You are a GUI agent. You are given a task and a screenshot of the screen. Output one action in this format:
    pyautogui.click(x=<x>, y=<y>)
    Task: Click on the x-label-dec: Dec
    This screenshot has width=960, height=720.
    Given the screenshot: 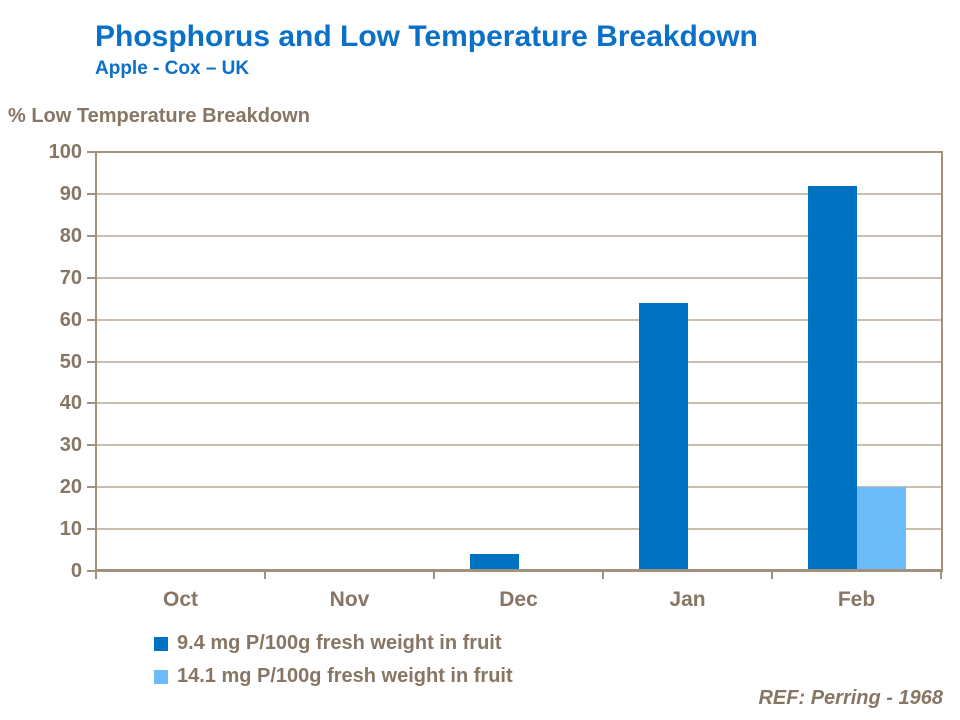 What is the action you would take?
    pyautogui.click(x=518, y=599)
    